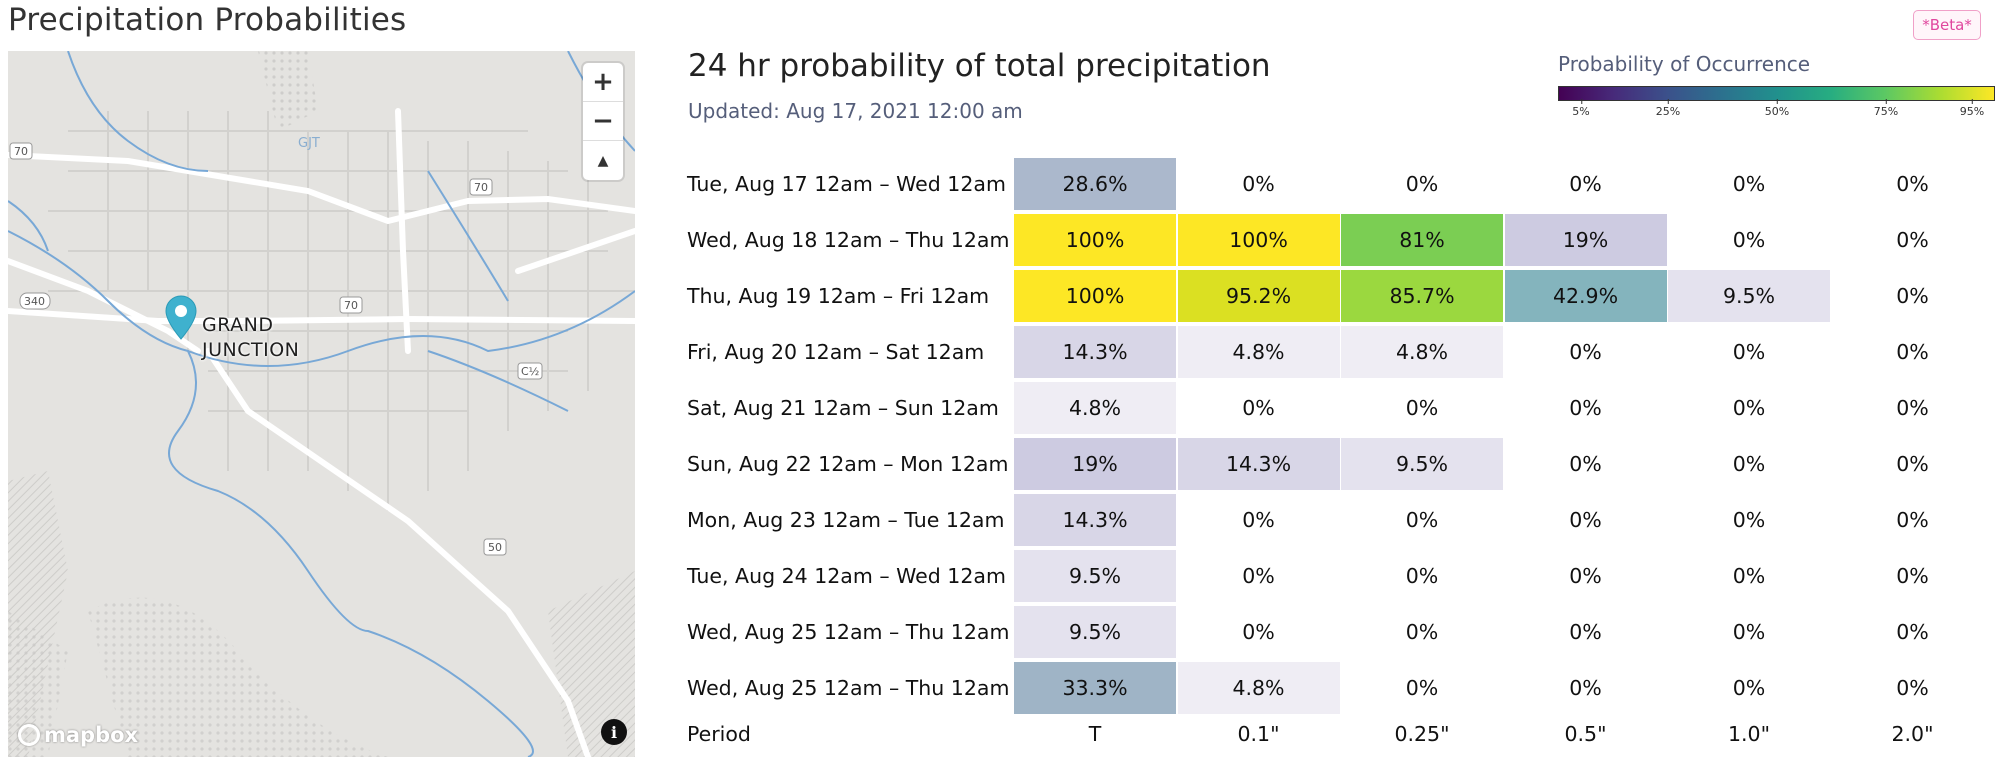  Describe the element at coordinates (495, 547) in the screenshot. I see `road-label-50: 50` at that location.